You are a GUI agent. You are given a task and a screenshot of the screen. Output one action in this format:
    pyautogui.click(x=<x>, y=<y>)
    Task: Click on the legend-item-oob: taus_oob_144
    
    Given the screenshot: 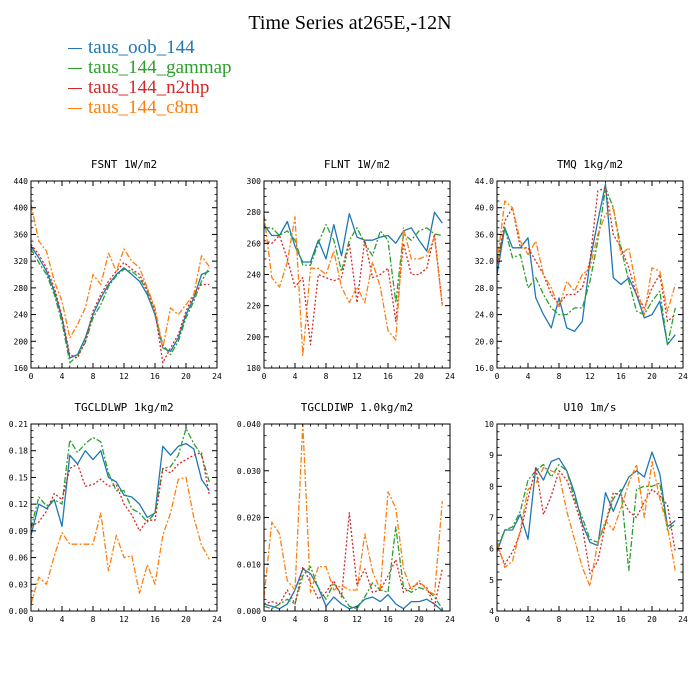 What is the action you would take?
    pyautogui.click(x=150, y=48)
    